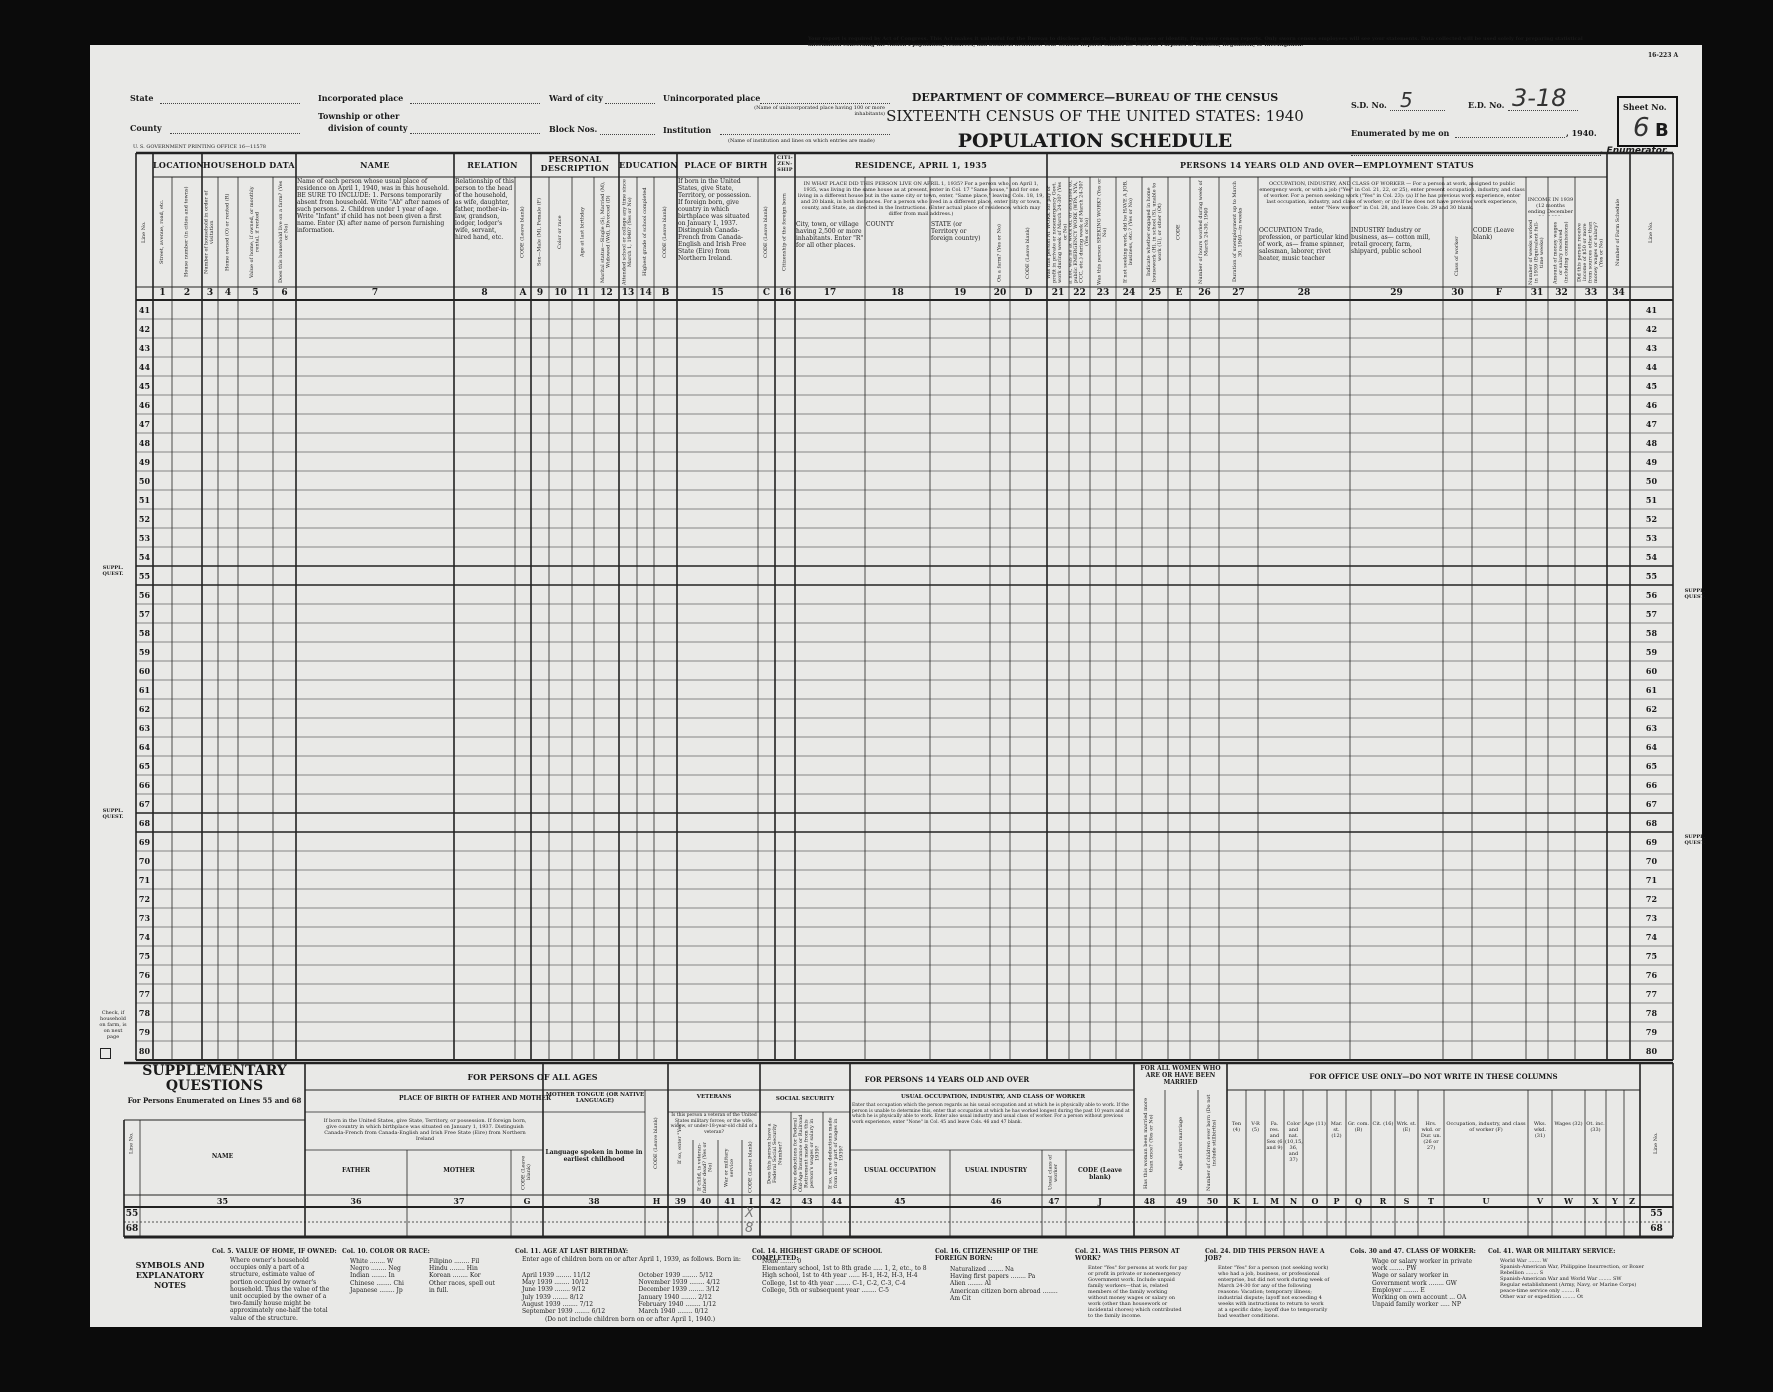 The image size is (1773, 1392). I want to click on ward-field, so click(630, 103).